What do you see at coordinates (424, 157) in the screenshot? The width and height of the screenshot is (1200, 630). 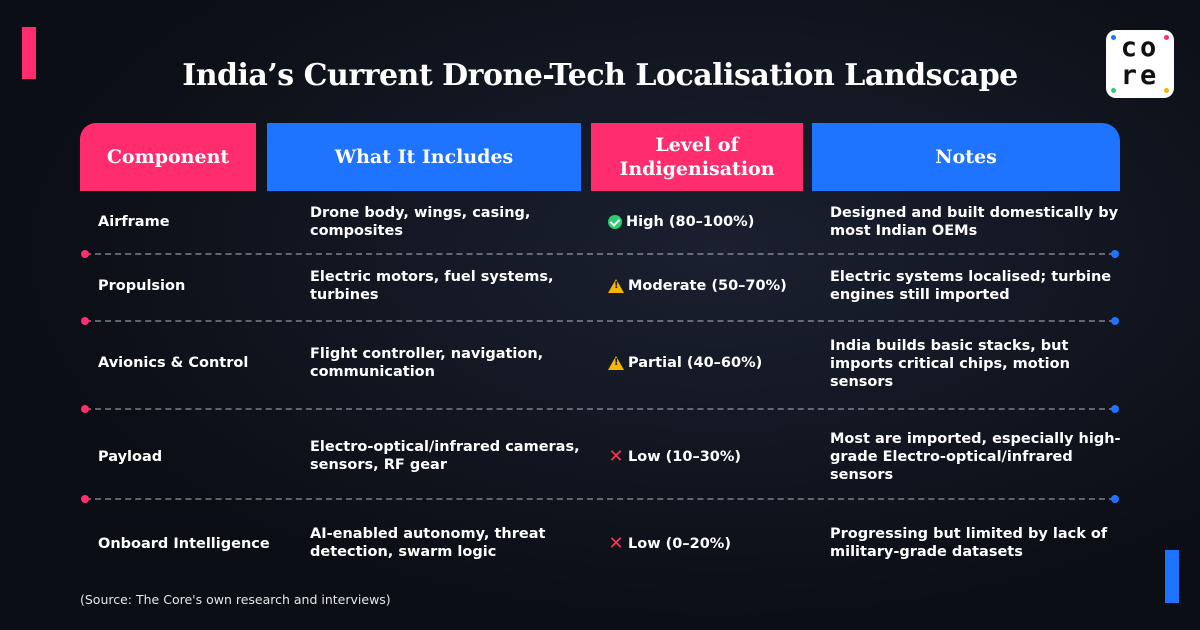 I see `header-includes: What It Includes` at bounding box center [424, 157].